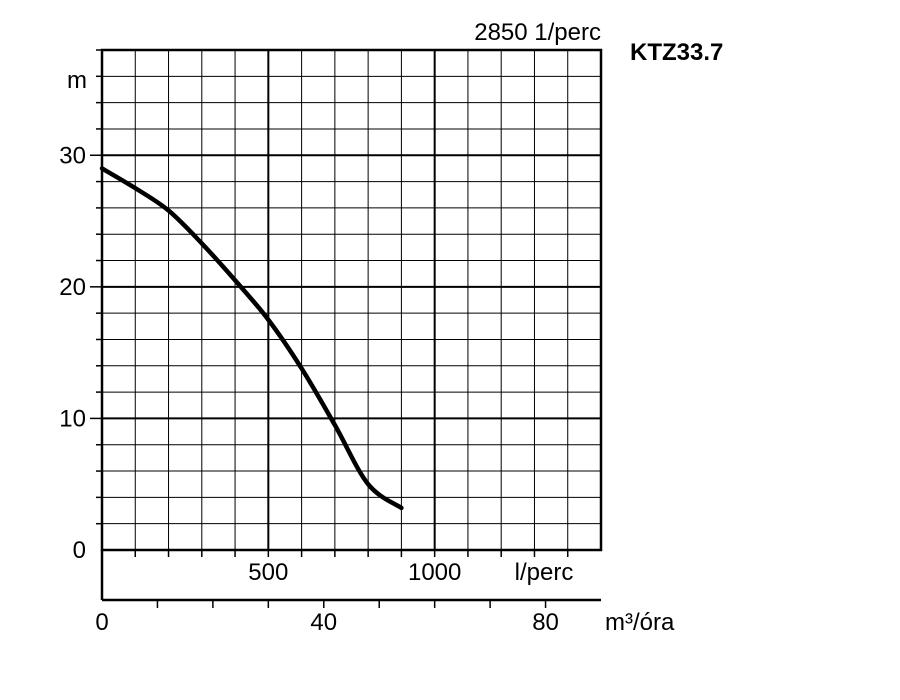  I want to click on chart-title: KTZ33.7, so click(676, 52).